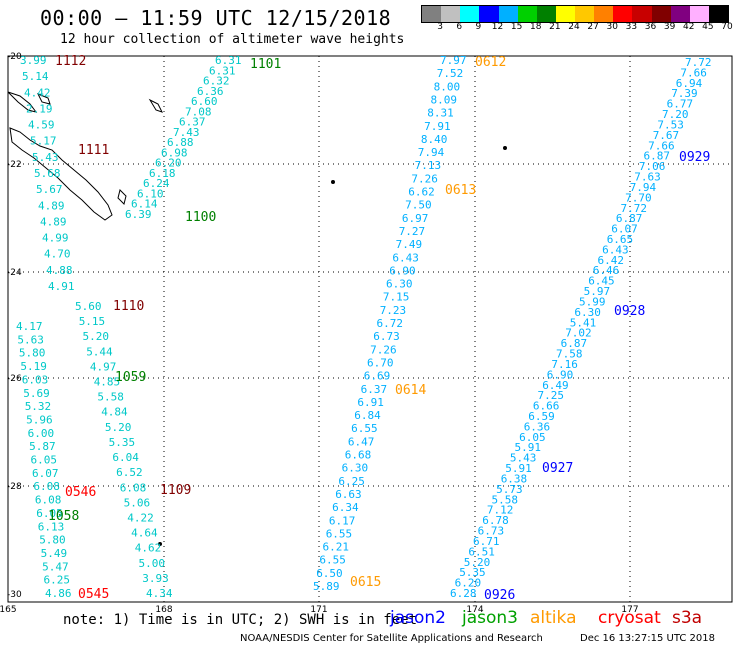 This screenshot has width=740, height=650. I want to click on swh-value: 5.43, so click(45, 157).